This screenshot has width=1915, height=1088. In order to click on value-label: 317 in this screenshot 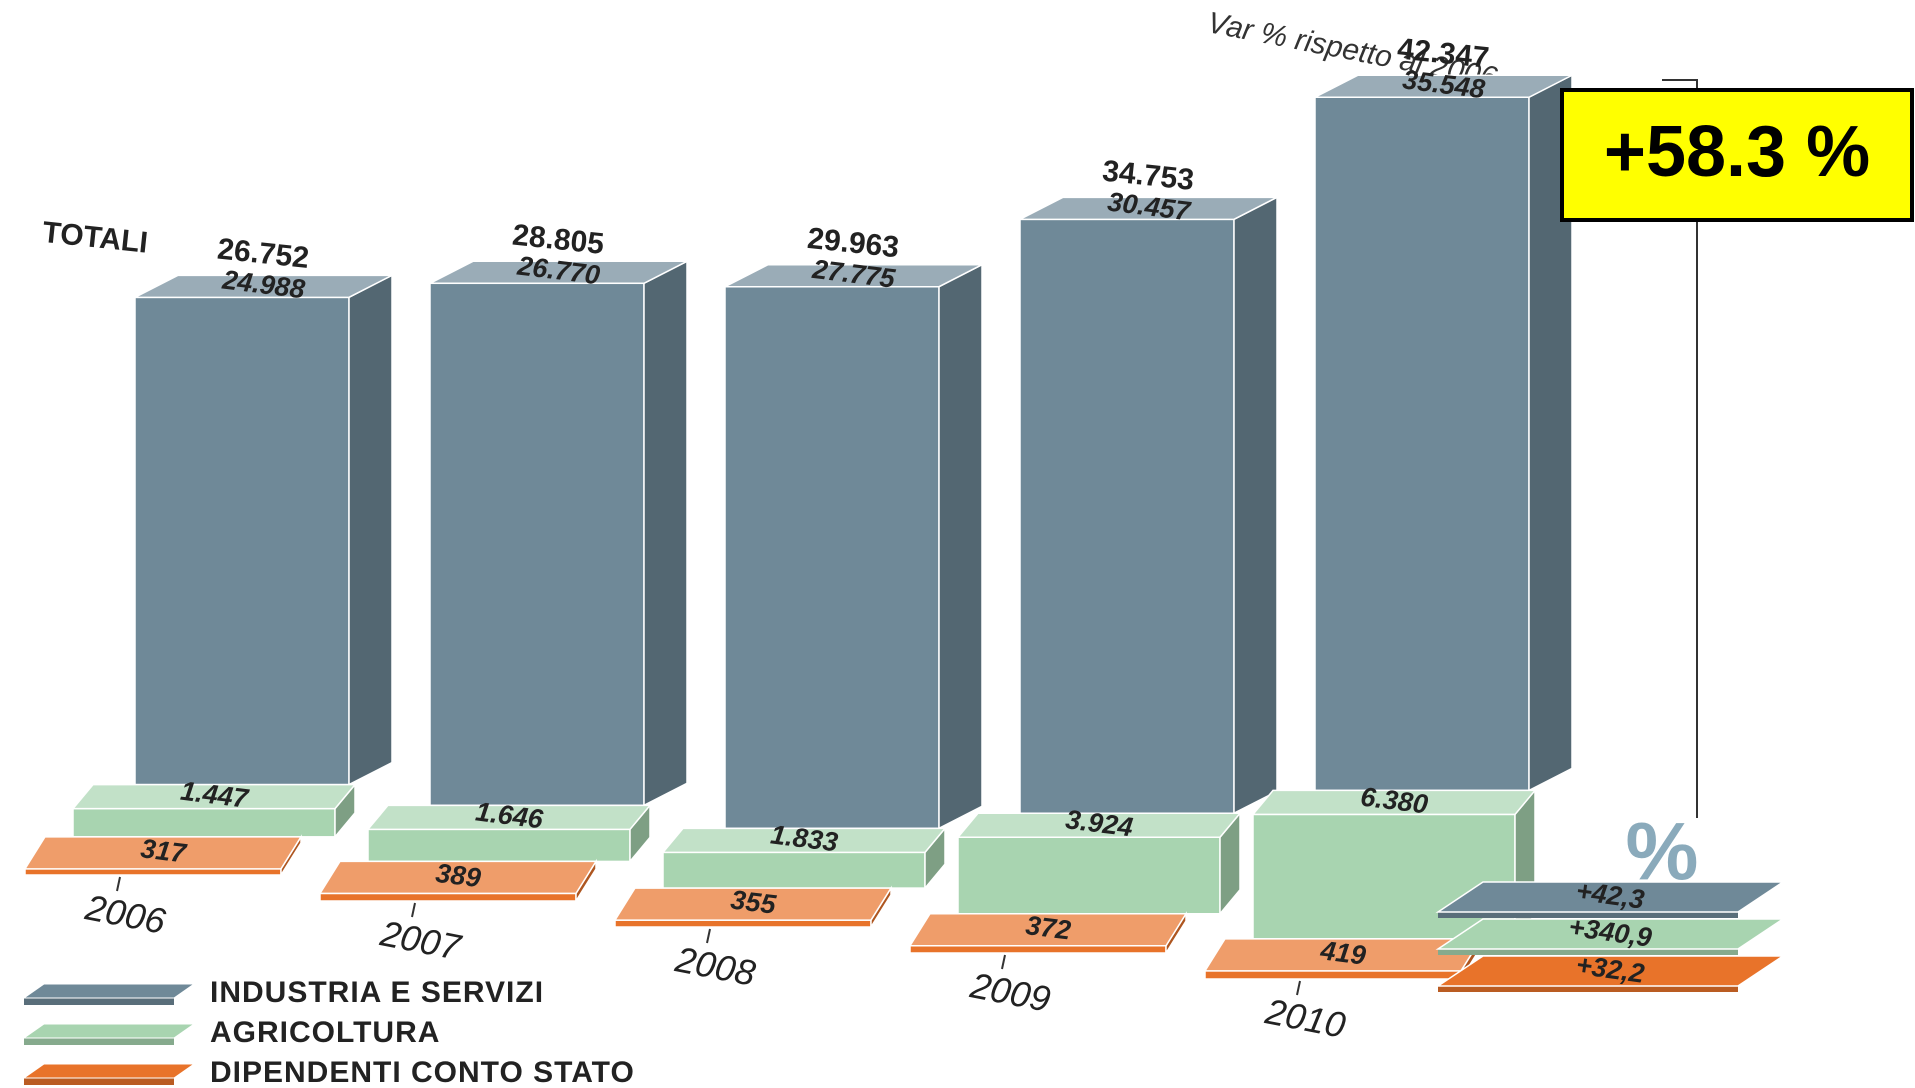, I will do `click(164, 851)`.